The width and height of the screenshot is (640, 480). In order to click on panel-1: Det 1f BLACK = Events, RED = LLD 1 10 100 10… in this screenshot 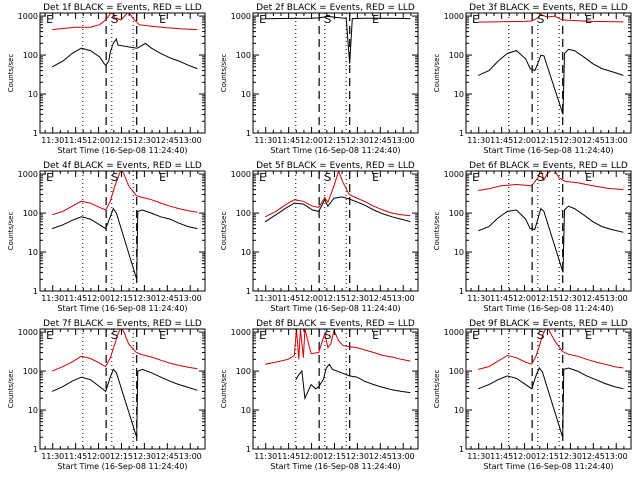, I will do `click(106, 79)`.